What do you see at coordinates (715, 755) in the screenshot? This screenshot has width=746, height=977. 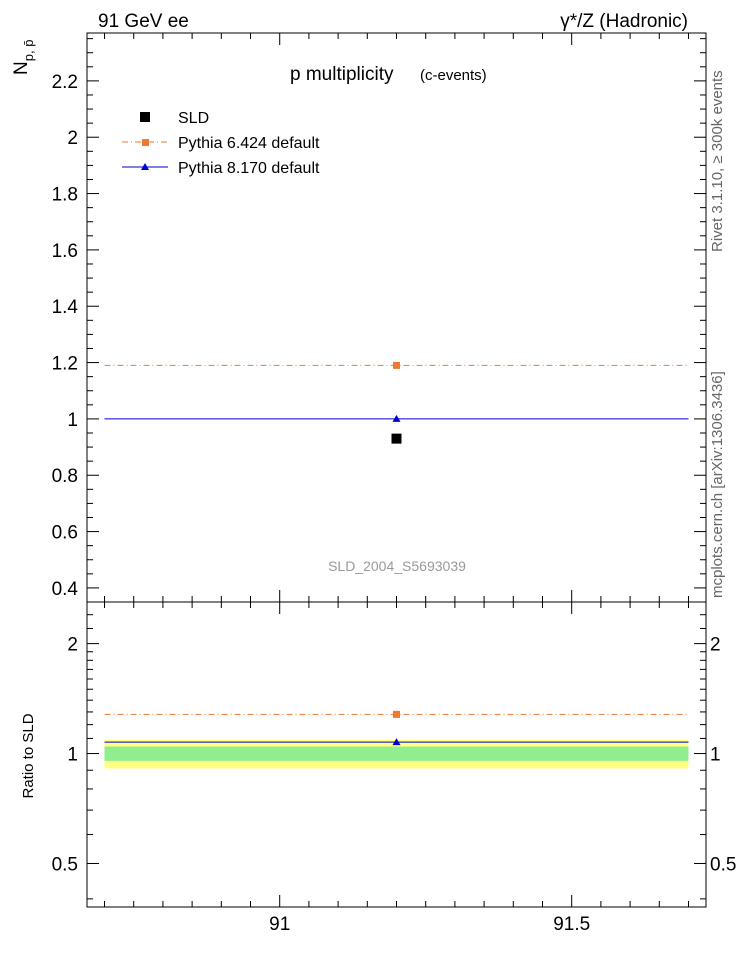 I see `ratio-ytick-label-right: 1` at bounding box center [715, 755].